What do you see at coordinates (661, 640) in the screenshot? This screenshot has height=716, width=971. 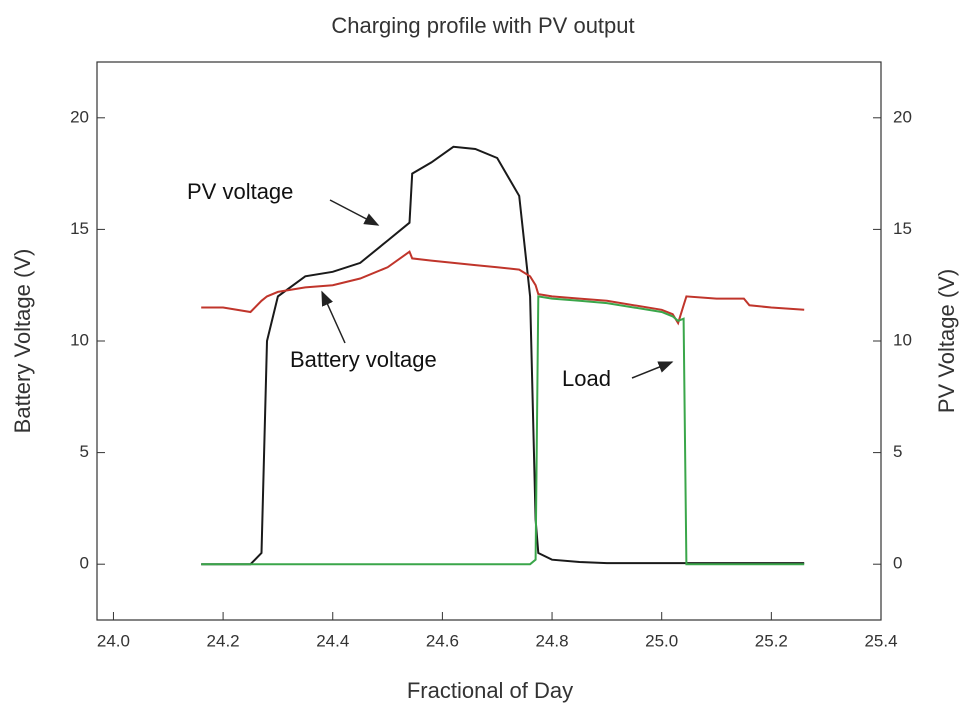 I see `x-tick-label: 25.0` at bounding box center [661, 640].